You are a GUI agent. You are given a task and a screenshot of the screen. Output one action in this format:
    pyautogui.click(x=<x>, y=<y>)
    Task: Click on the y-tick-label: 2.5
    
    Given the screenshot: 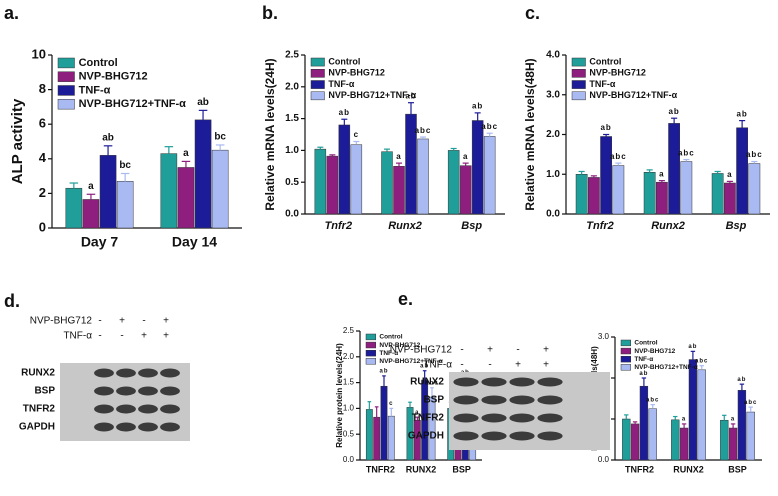 What is the action you would take?
    pyautogui.click(x=349, y=330)
    